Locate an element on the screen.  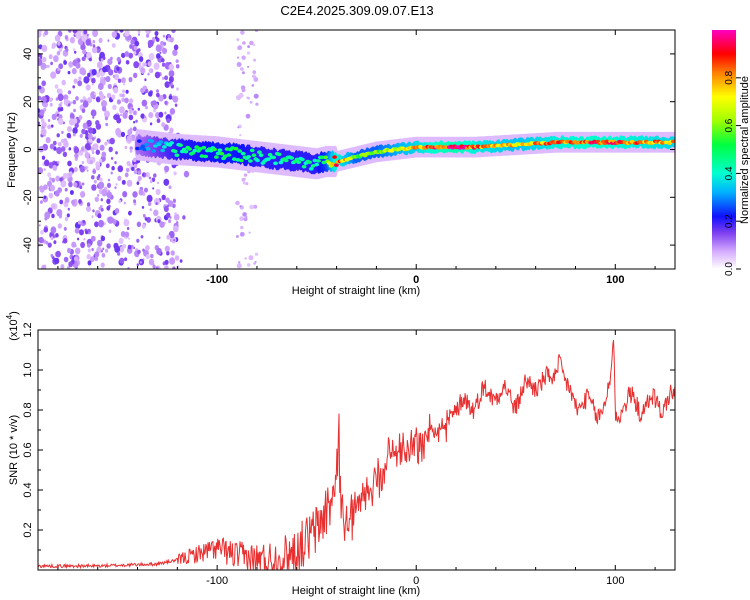
colorbar-label: Normalized spectral amplitude is located at coordinates (744, 150).